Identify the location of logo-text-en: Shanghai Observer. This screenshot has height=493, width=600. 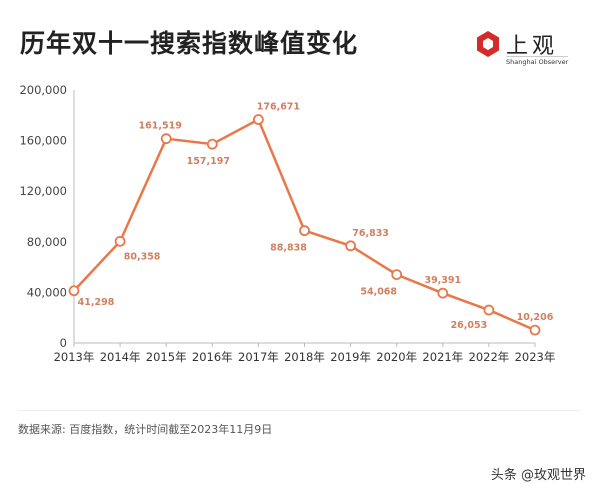
(537, 61).